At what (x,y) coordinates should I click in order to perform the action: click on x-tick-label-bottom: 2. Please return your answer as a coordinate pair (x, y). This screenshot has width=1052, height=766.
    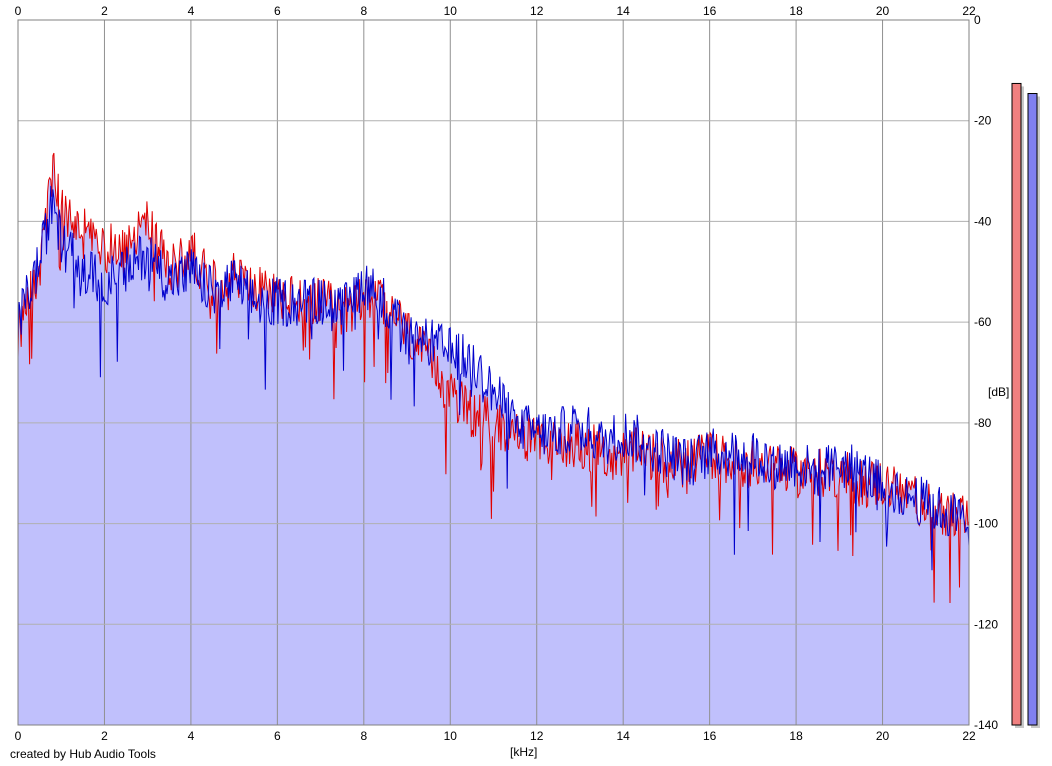
    Looking at the image, I should click on (104, 736).